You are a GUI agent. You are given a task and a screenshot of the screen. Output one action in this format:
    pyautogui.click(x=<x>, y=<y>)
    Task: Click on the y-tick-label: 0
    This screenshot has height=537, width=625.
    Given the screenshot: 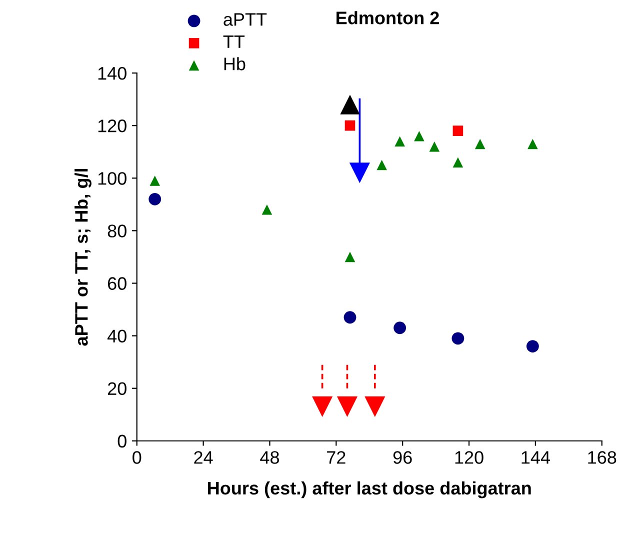 What is the action you would take?
    pyautogui.click(x=122, y=441)
    